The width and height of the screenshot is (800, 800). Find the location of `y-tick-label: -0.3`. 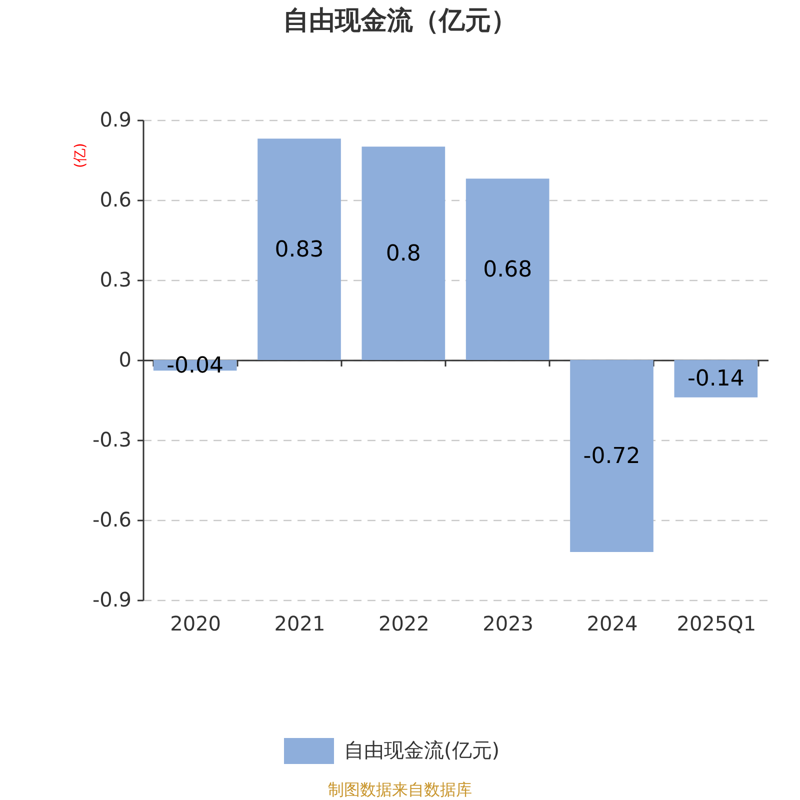

y-tick-label: -0.3 is located at coordinates (112, 440).